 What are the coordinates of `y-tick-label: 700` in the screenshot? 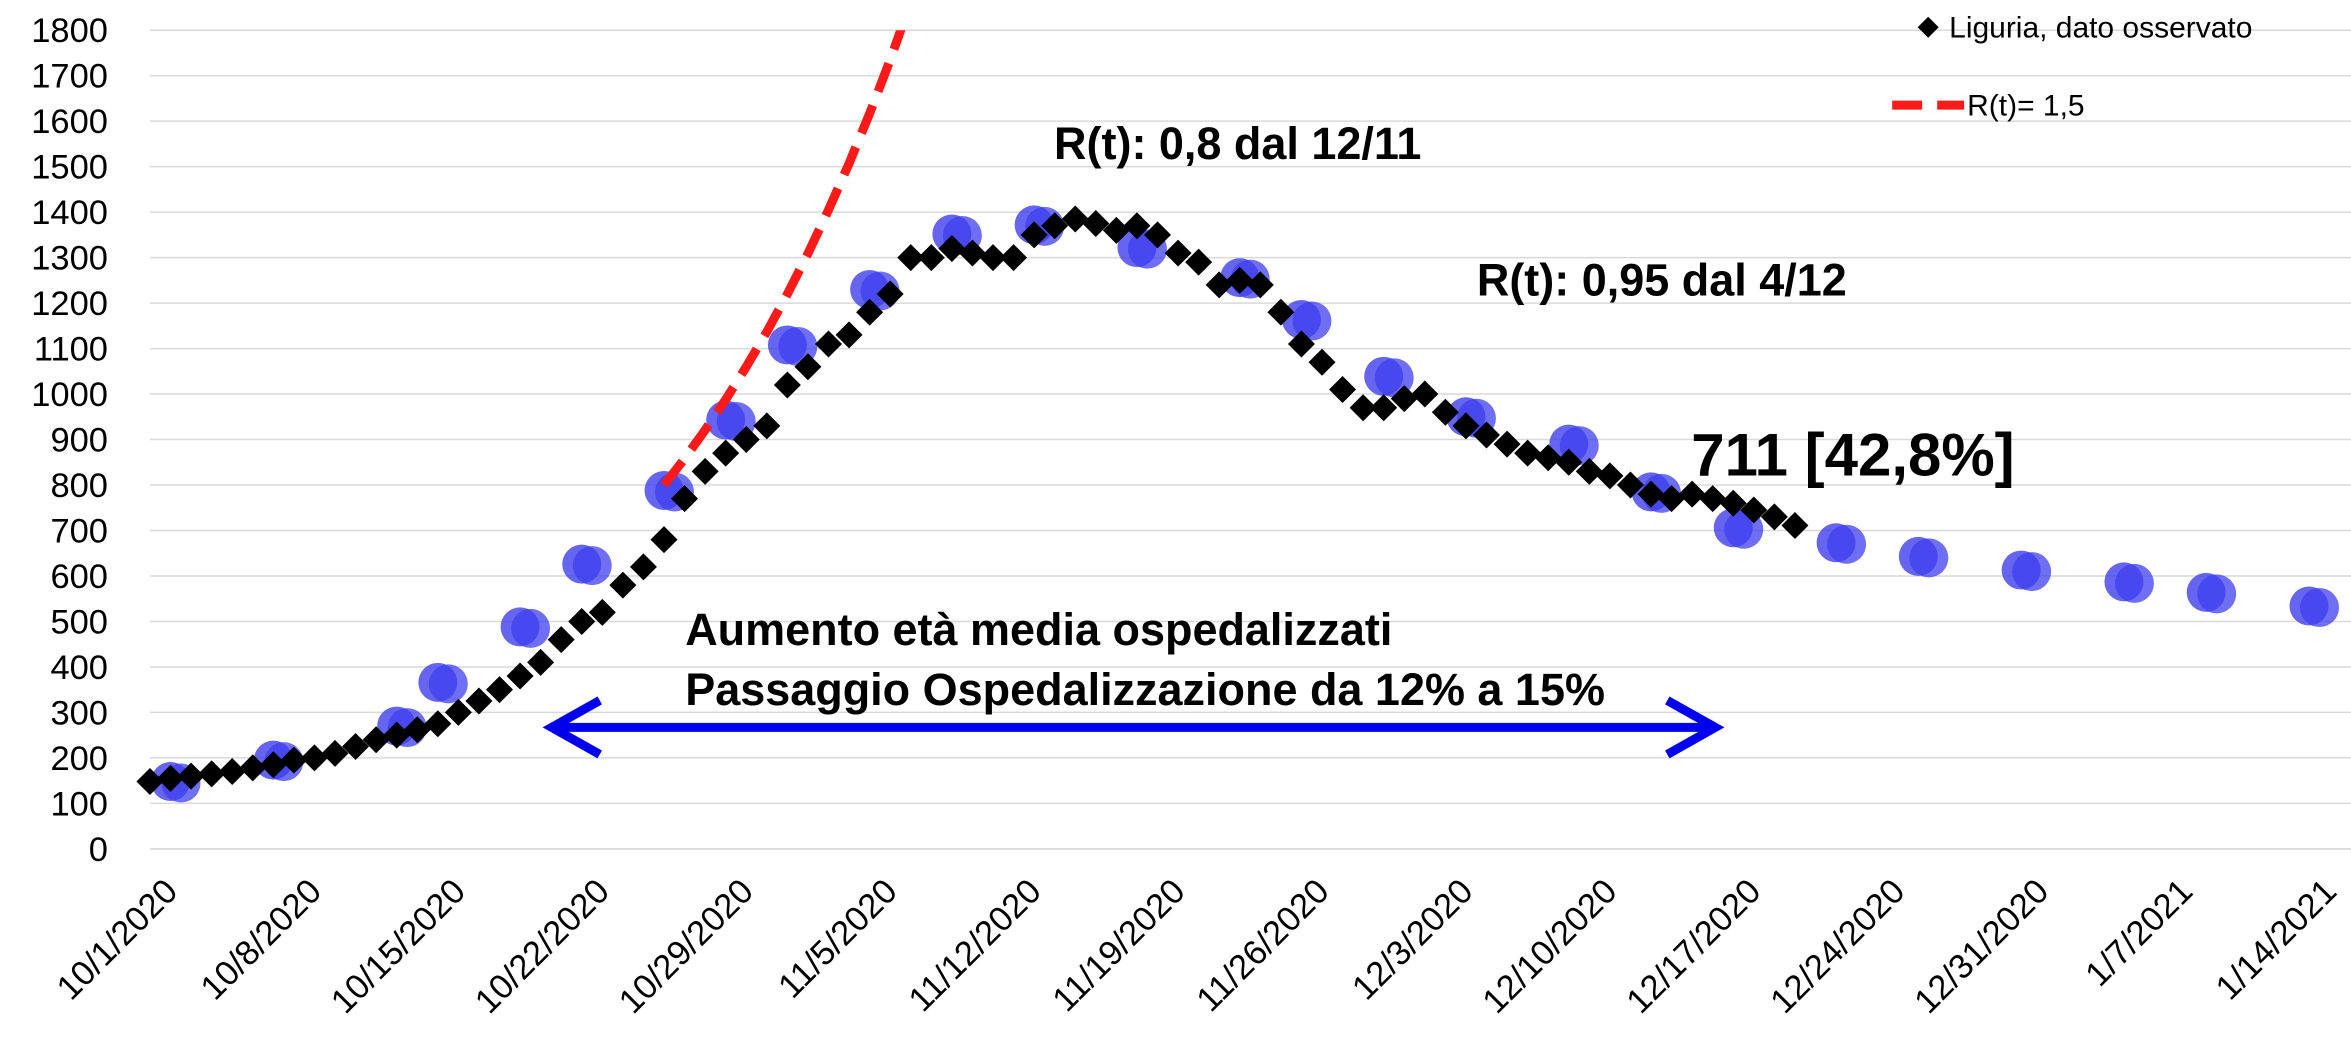 It's located at (79, 531).